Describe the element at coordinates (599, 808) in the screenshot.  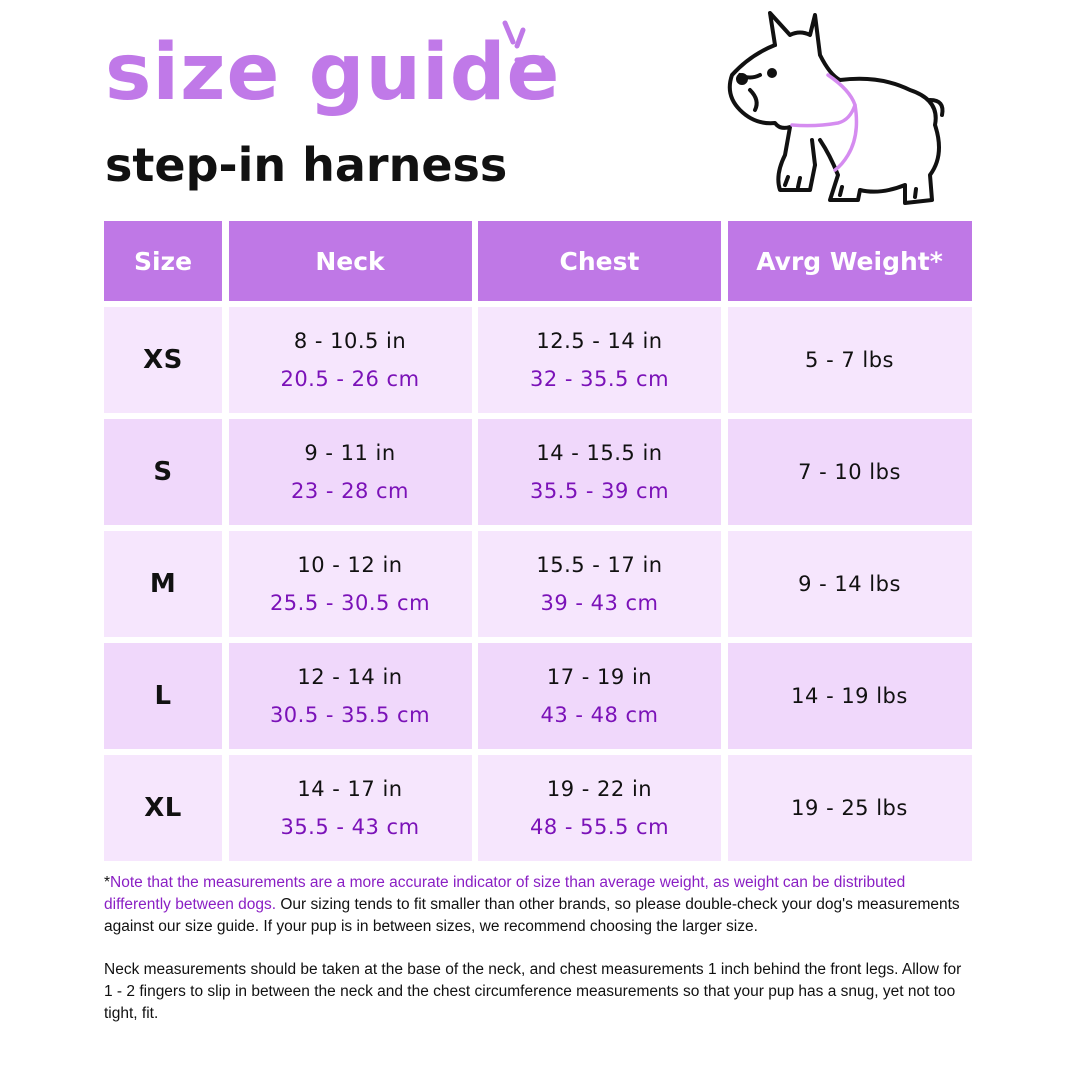
I see `chest-cell: 19 - 22 in 48 - 55.5 cm` at that location.